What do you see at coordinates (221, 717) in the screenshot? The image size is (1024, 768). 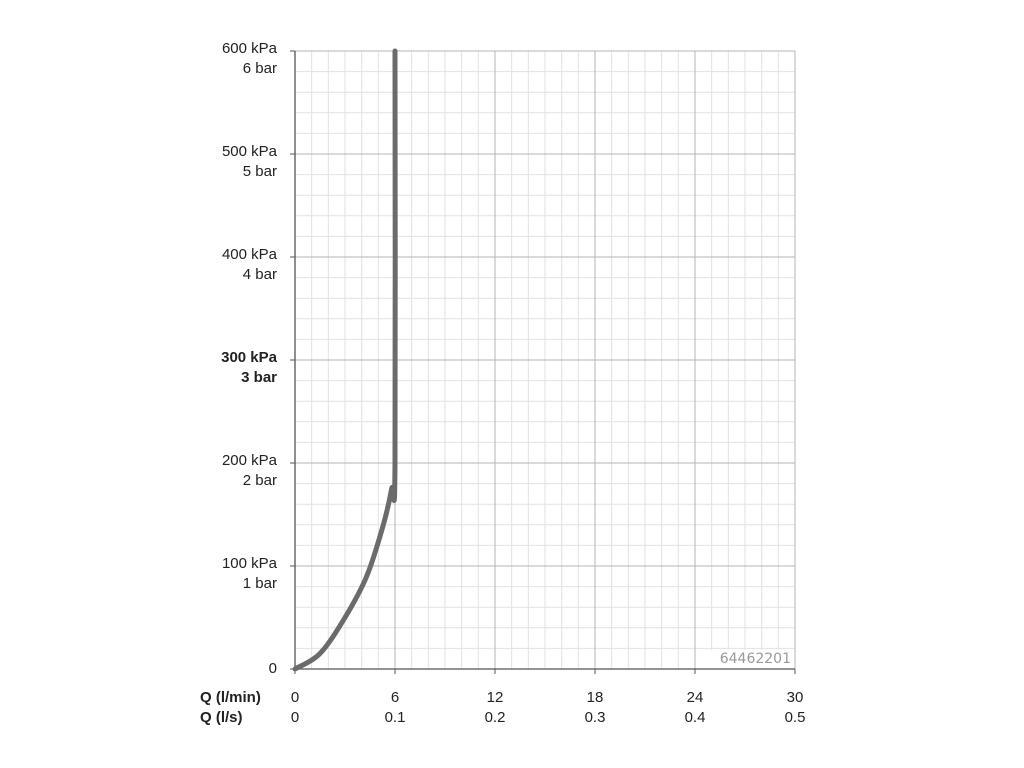 I see `x-axis-title-ls: Q (l/s)` at bounding box center [221, 717].